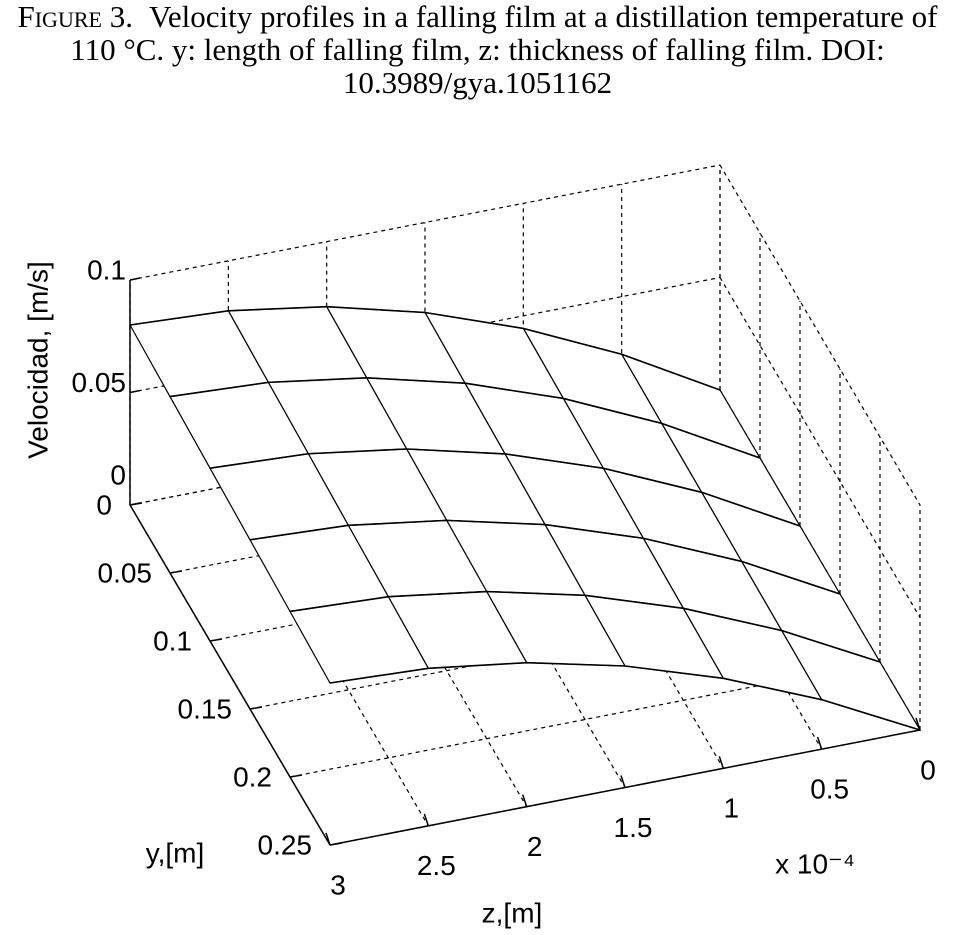  Describe the element at coordinates (106, 269) in the screenshot. I see `v-tick-label: 0.1` at that location.